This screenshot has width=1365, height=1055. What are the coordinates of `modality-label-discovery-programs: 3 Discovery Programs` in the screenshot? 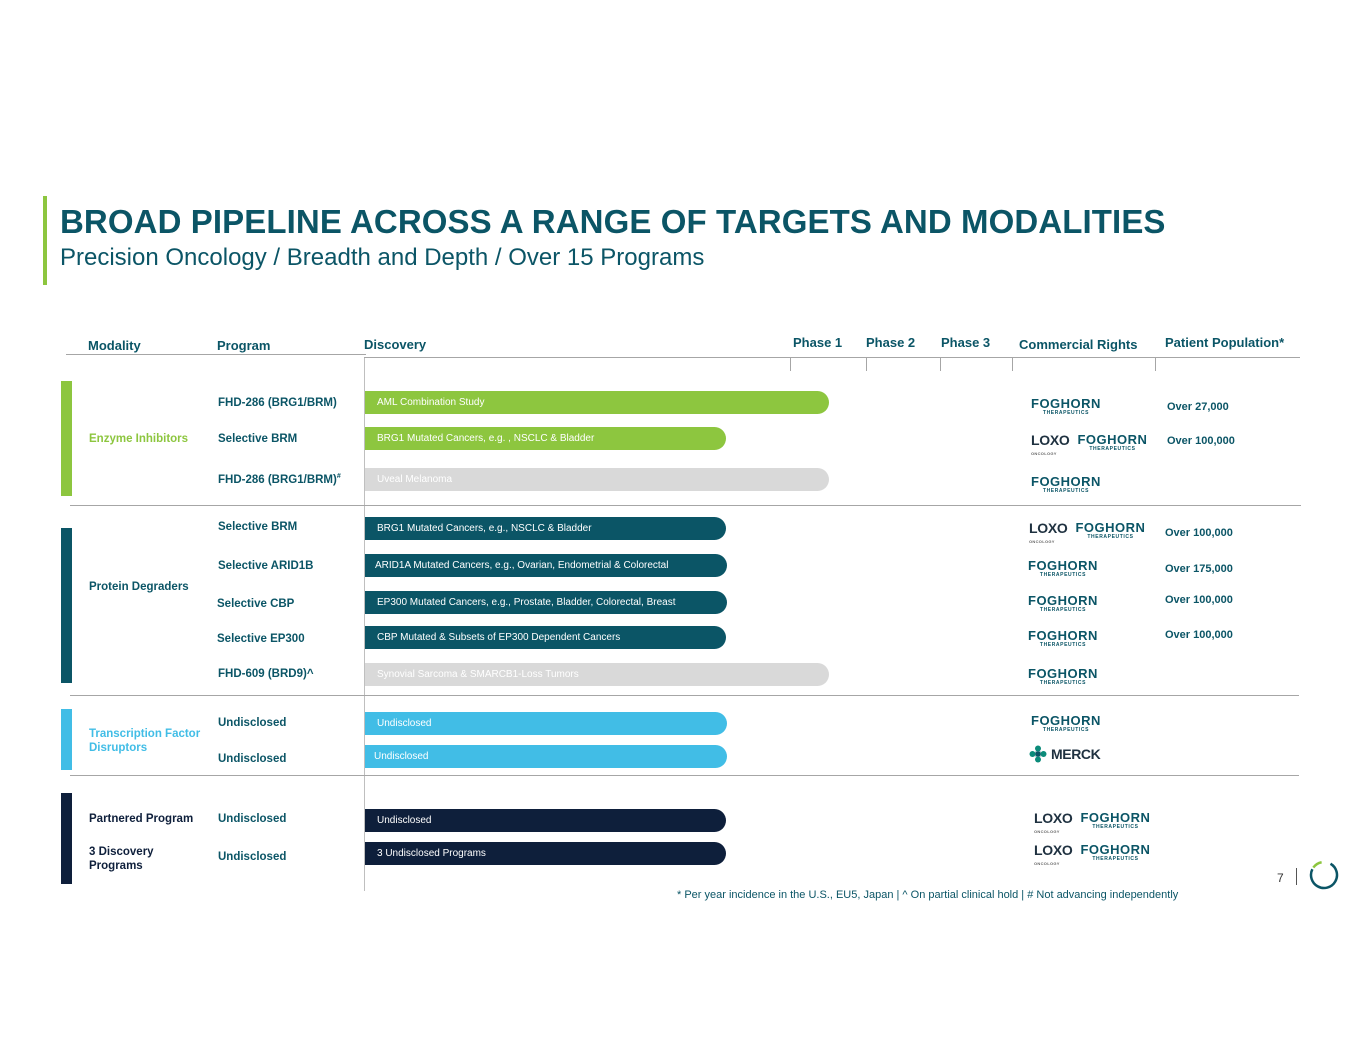 It's located at (121, 859).